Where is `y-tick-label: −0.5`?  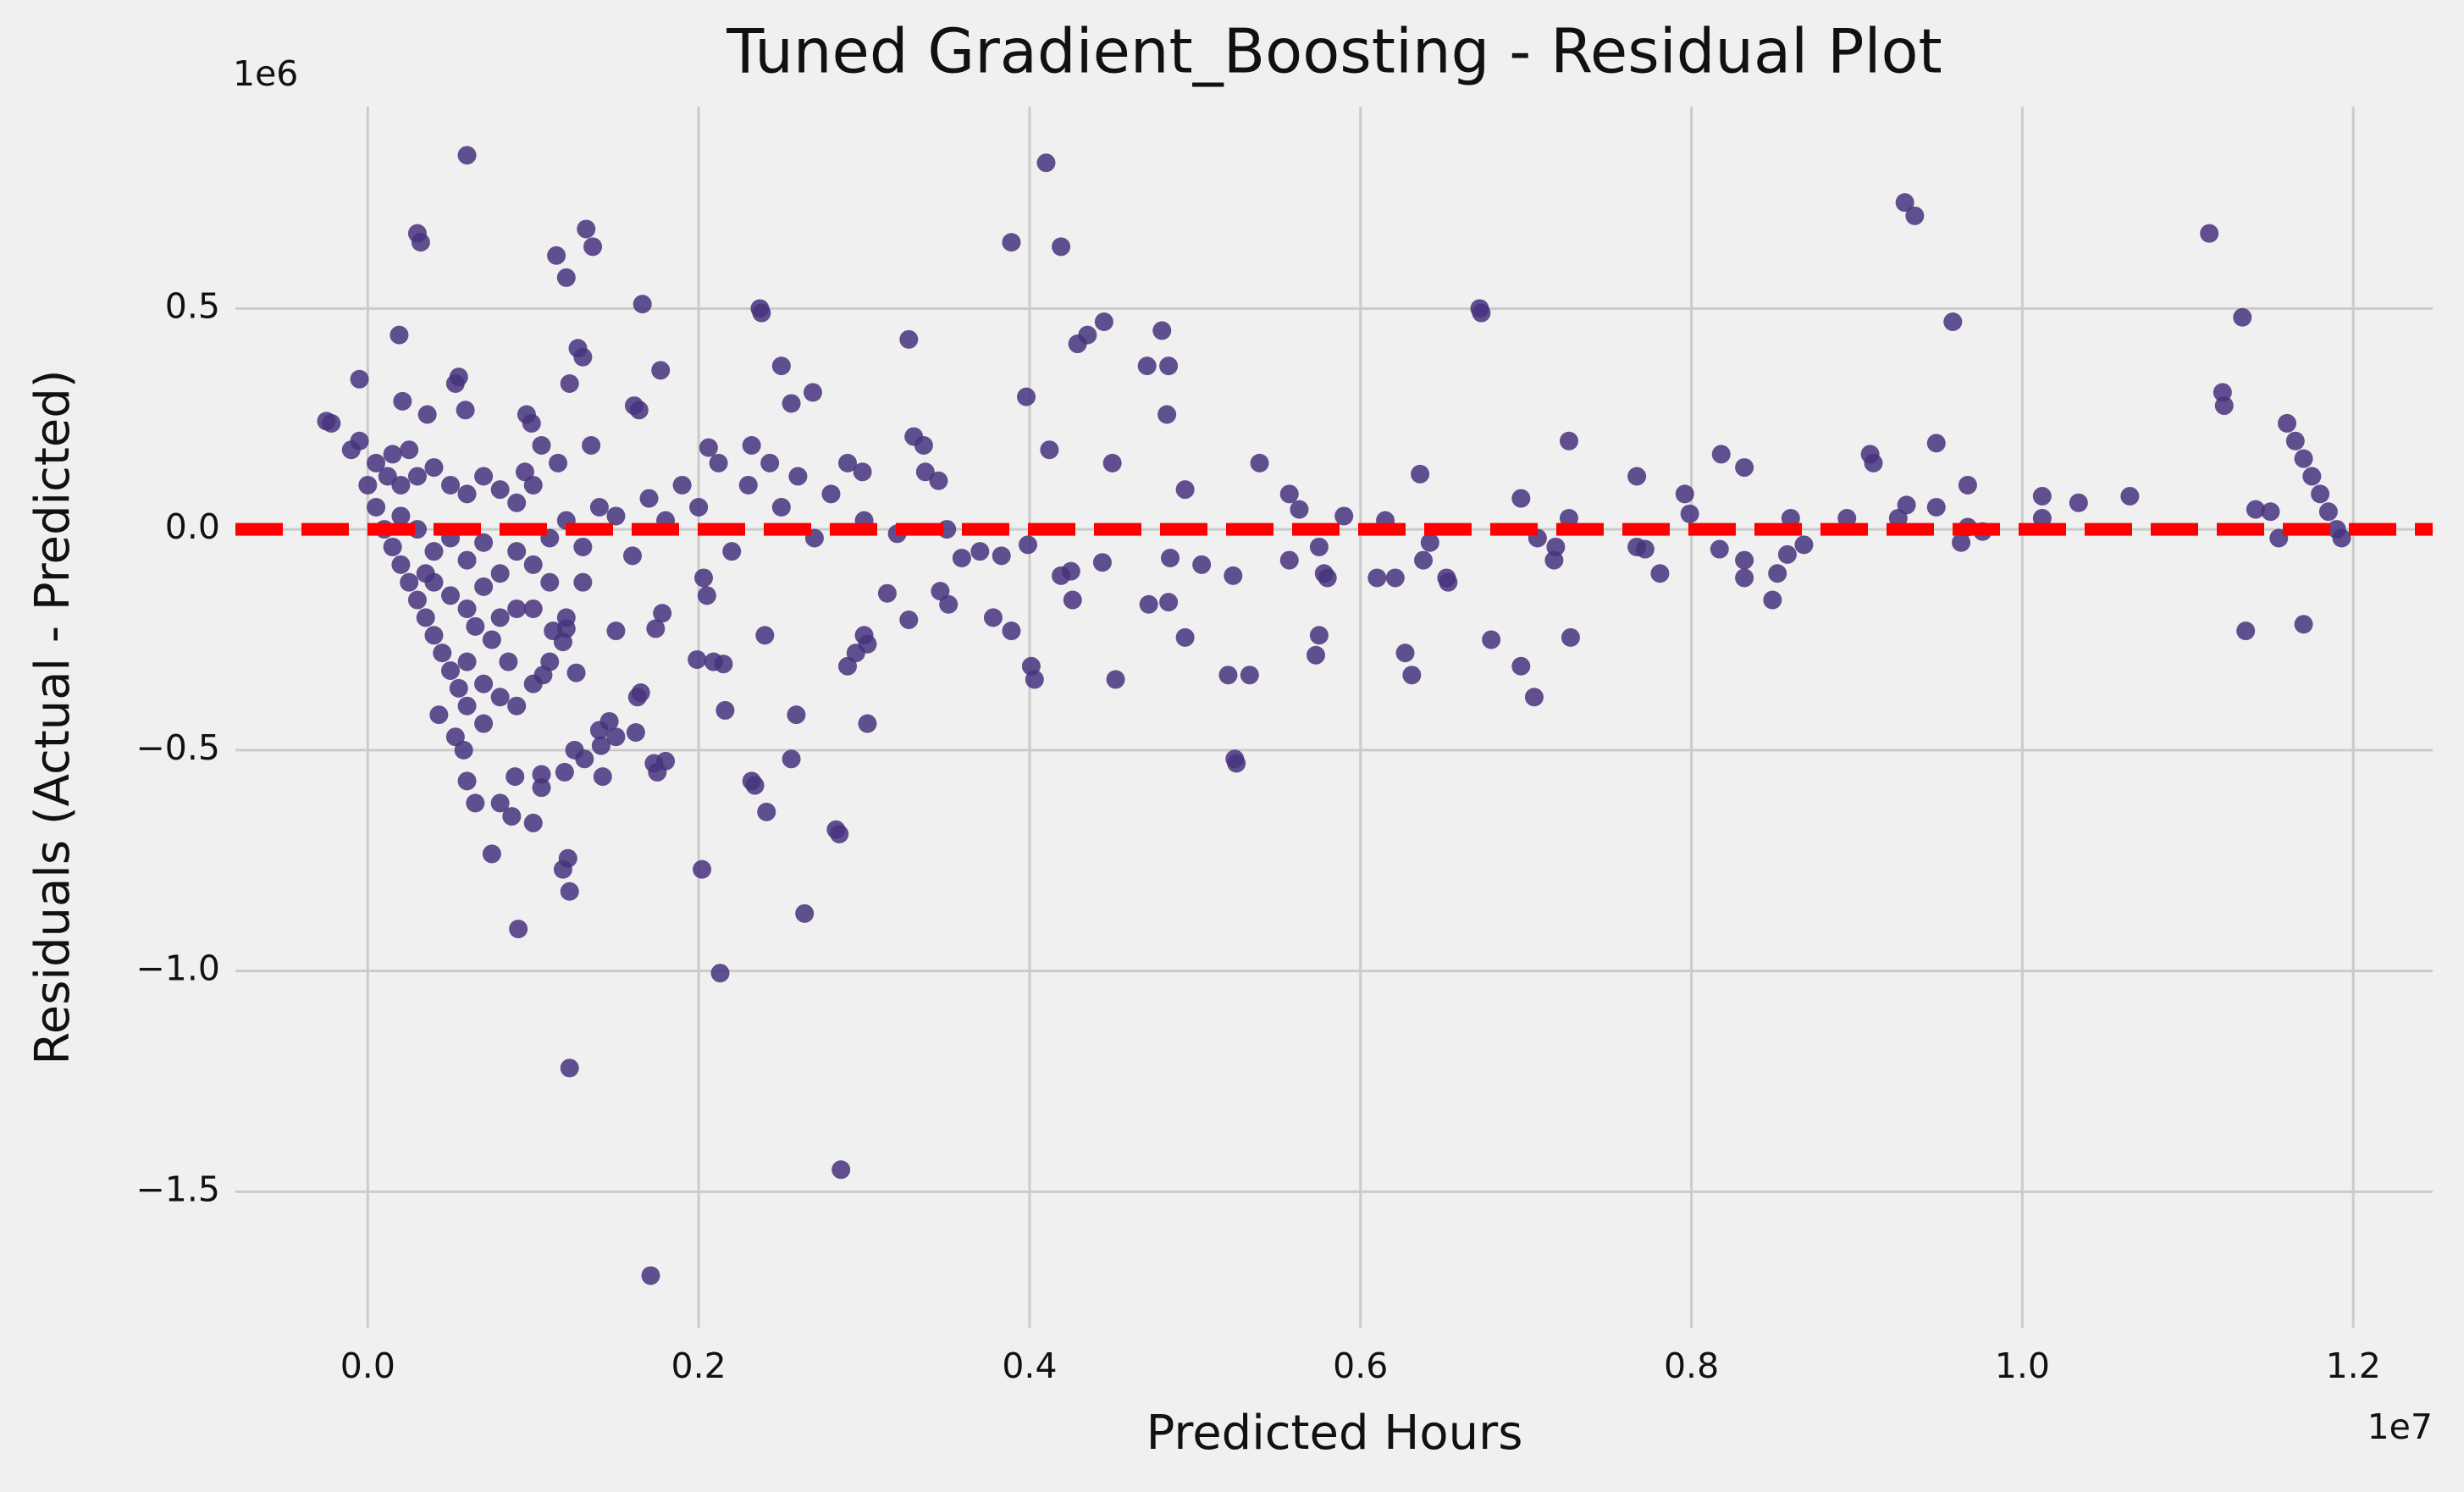
y-tick-label: −0.5 is located at coordinates (177, 747).